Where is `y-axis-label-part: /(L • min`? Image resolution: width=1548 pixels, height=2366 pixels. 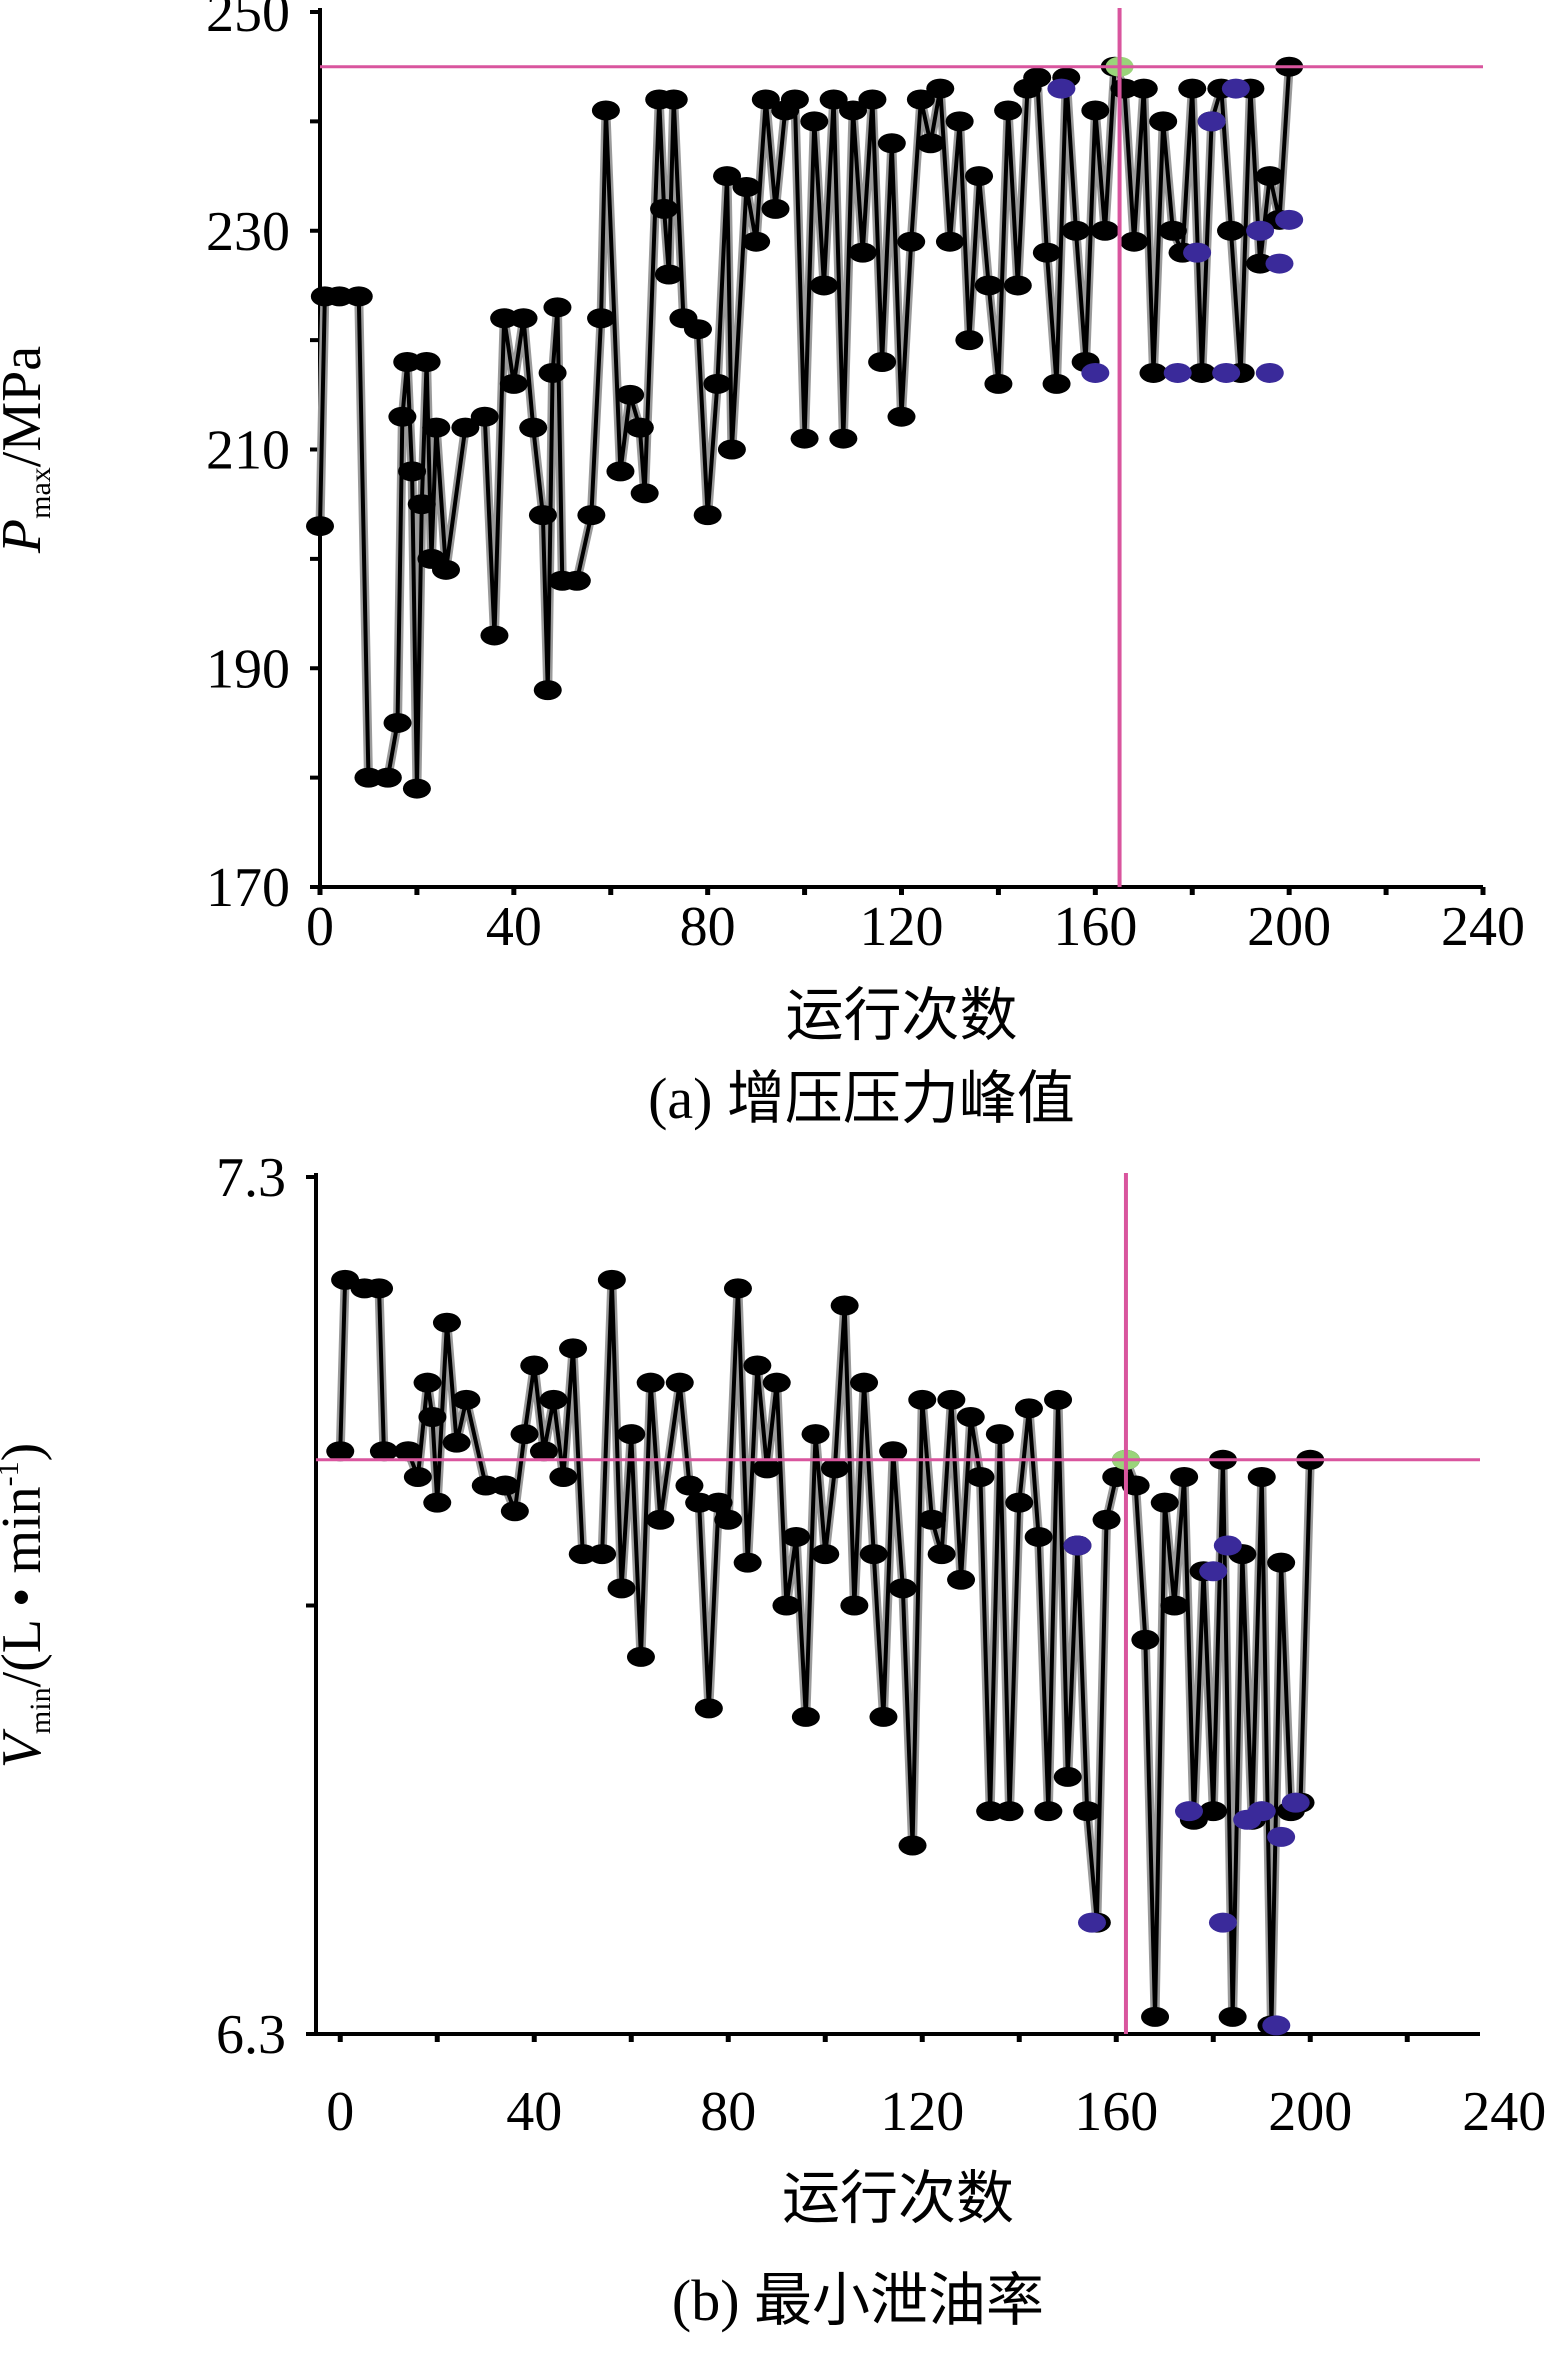 y-axis-label-part: /(L • min is located at coordinates (26, 1586).